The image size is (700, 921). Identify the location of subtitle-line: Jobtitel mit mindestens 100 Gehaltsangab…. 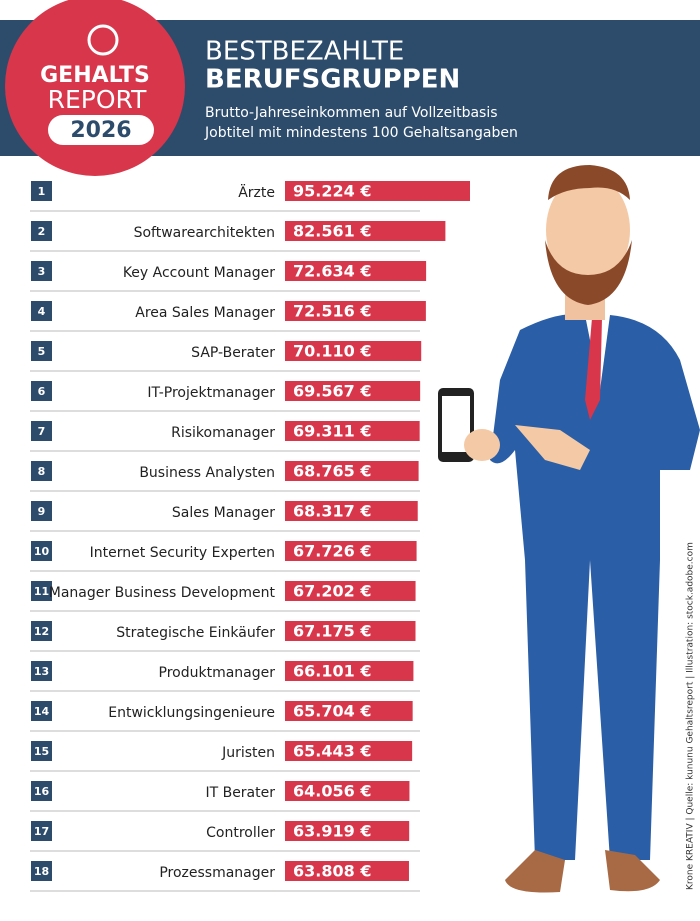
(361, 133).